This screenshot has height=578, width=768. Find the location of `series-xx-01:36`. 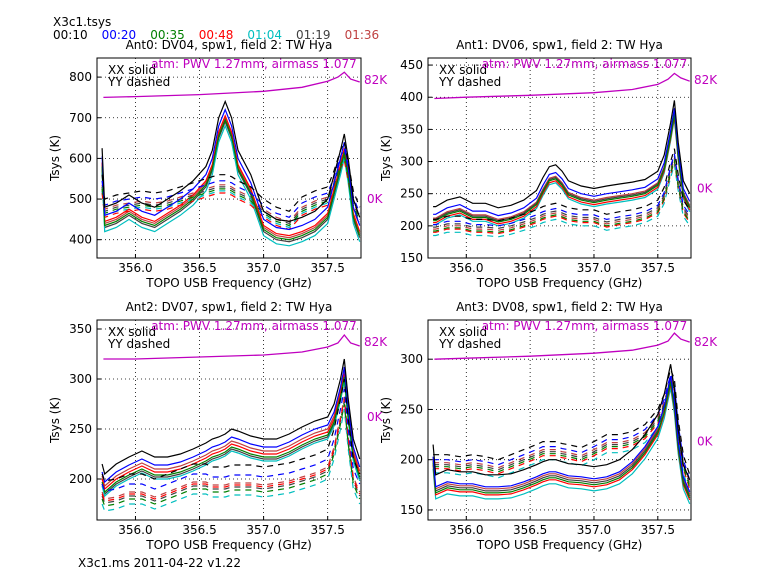

series-xx-01:36 is located at coordinates (231, 429).